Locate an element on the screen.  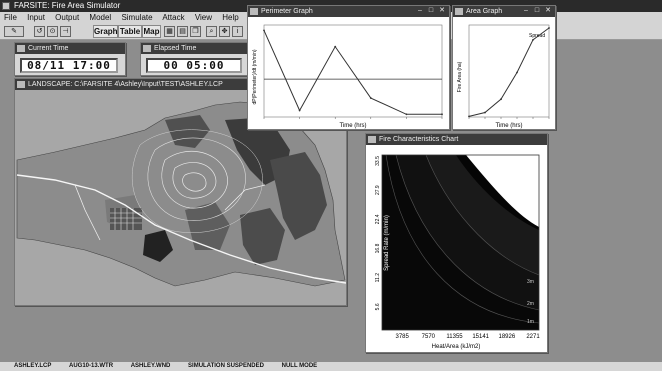
perimeter-frame is located at coordinates (353, 71).